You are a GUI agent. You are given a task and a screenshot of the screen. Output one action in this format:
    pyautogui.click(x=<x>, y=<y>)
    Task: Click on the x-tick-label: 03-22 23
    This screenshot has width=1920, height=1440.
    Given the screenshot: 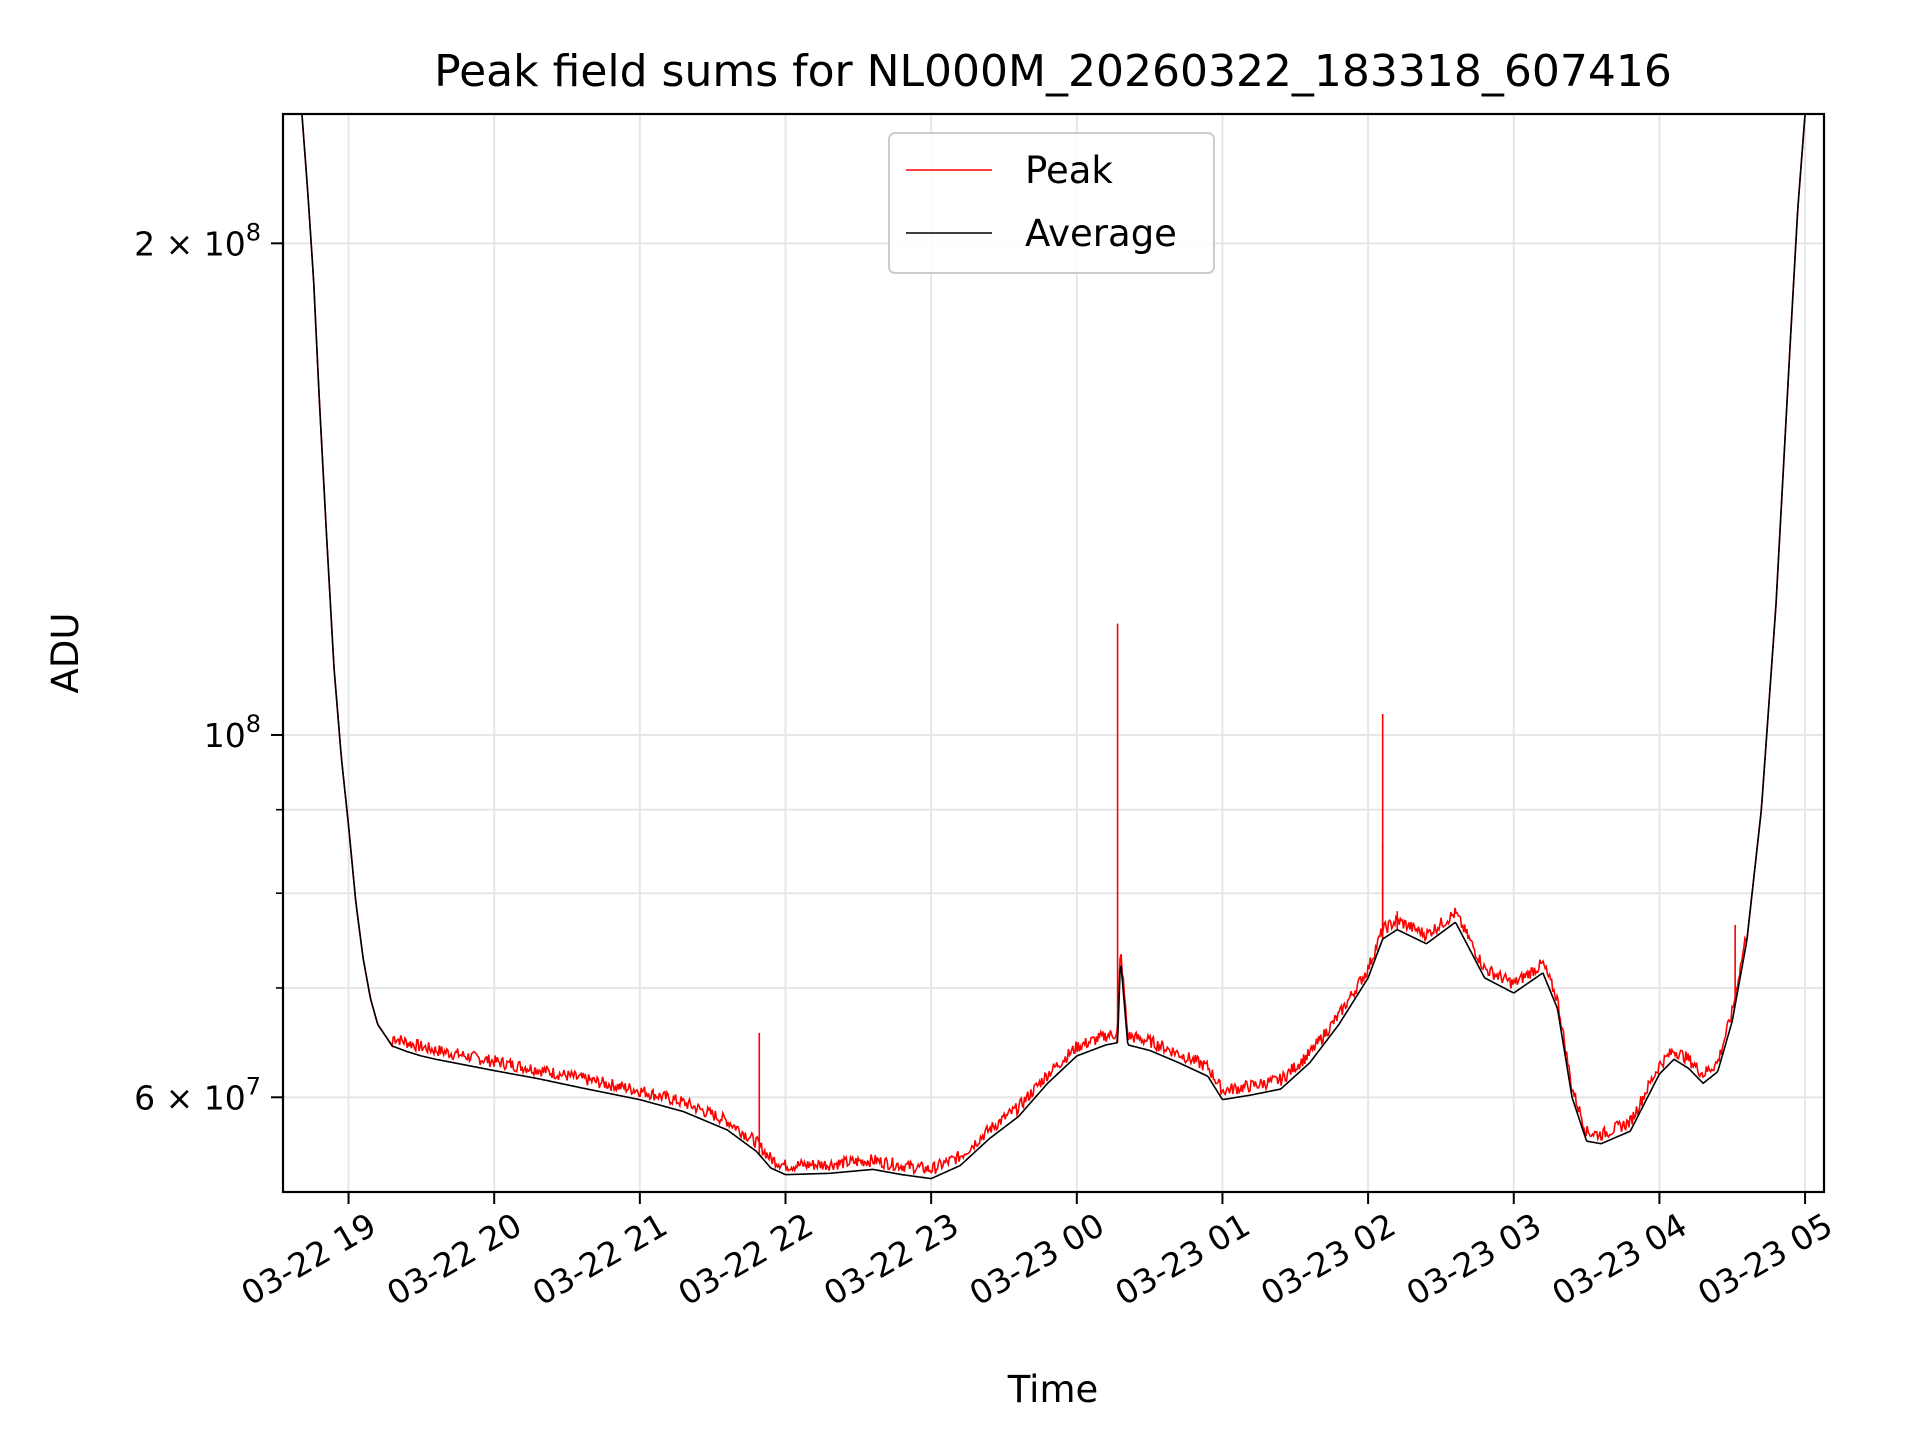 What is the action you would take?
    pyautogui.click(x=891, y=1259)
    